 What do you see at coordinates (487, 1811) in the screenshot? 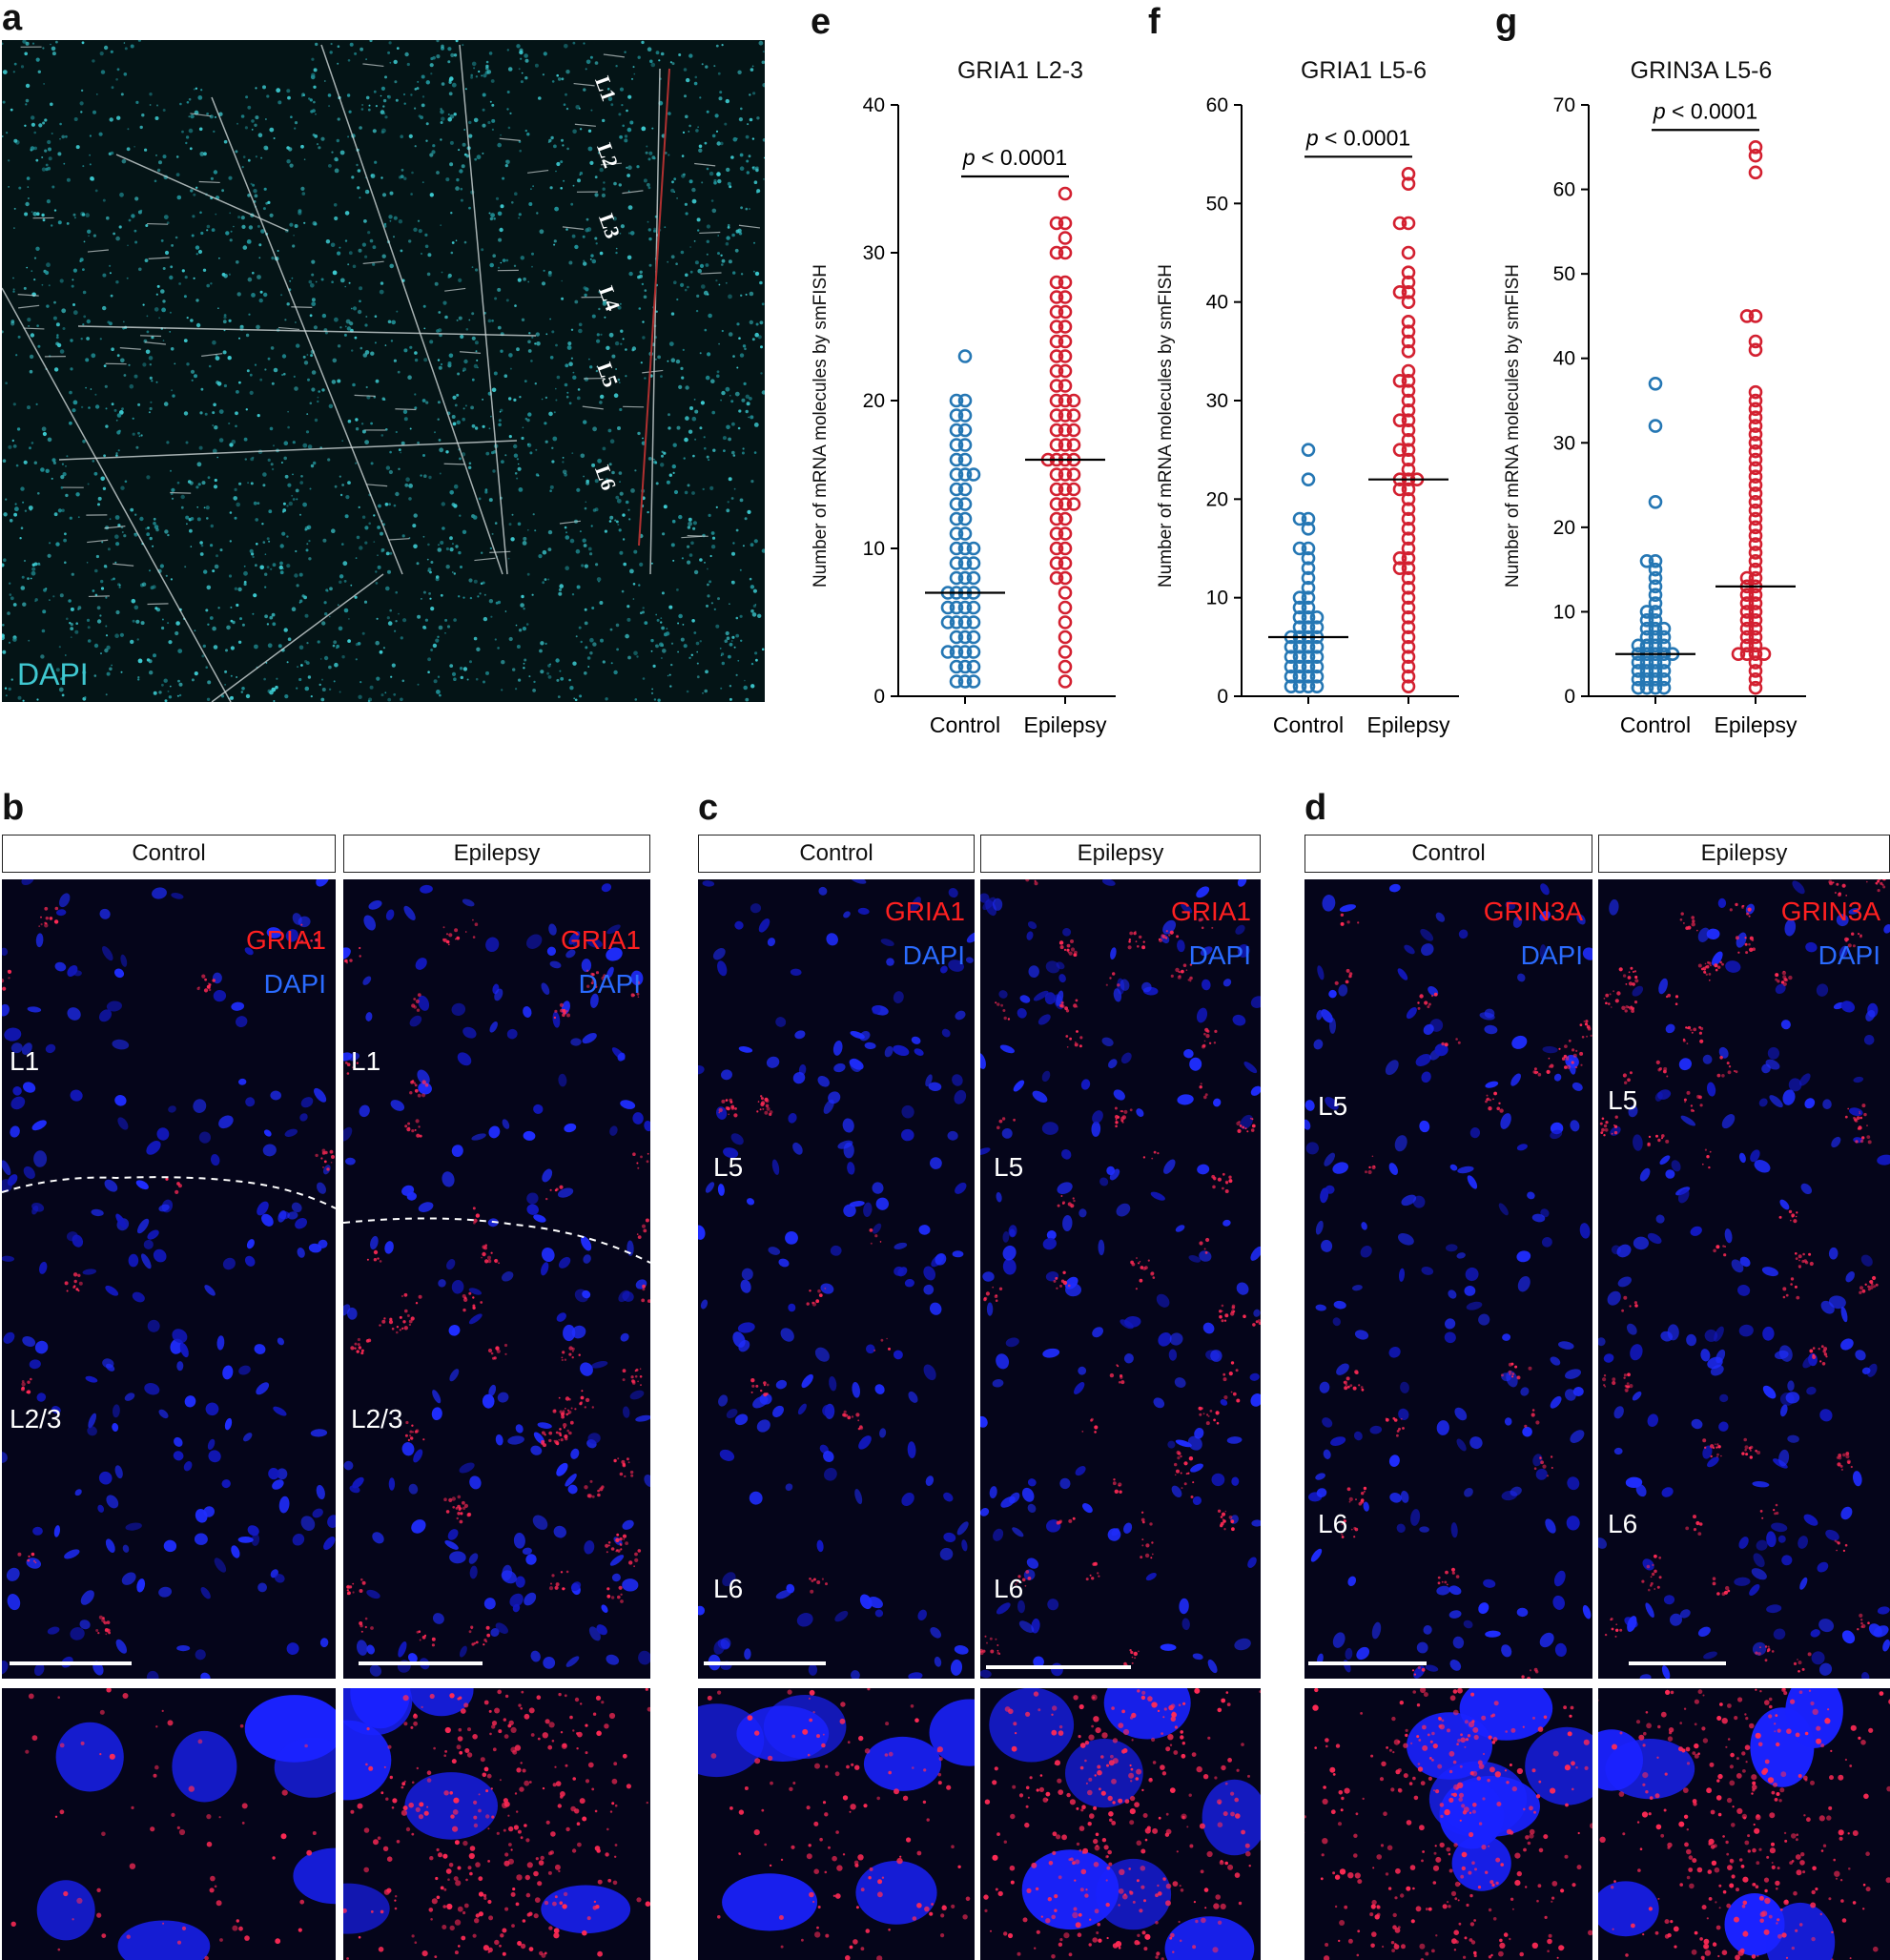
I see `nuclei-closeup` at bounding box center [487, 1811].